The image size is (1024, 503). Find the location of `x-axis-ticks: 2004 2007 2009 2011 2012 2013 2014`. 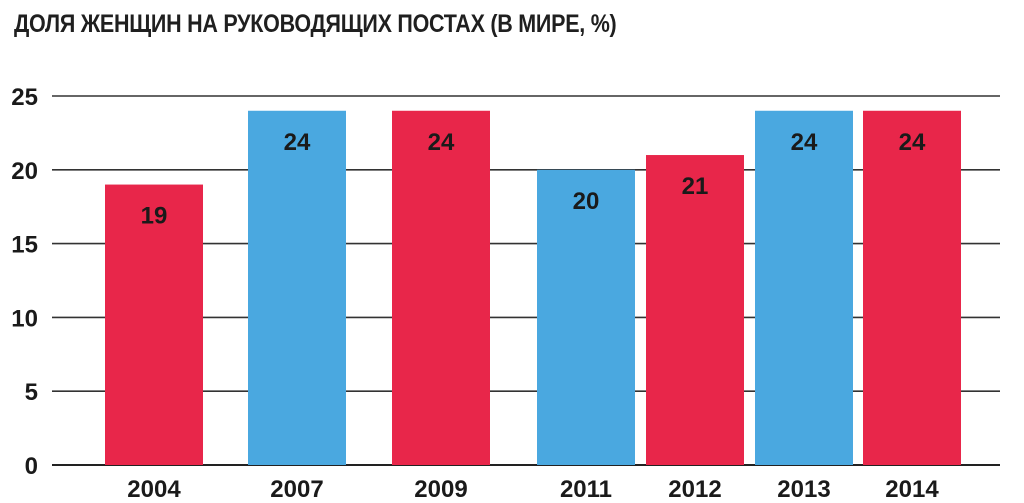

x-axis-ticks: 2004 2007 2009 2011 2012 2013 2014 is located at coordinates (533, 489).